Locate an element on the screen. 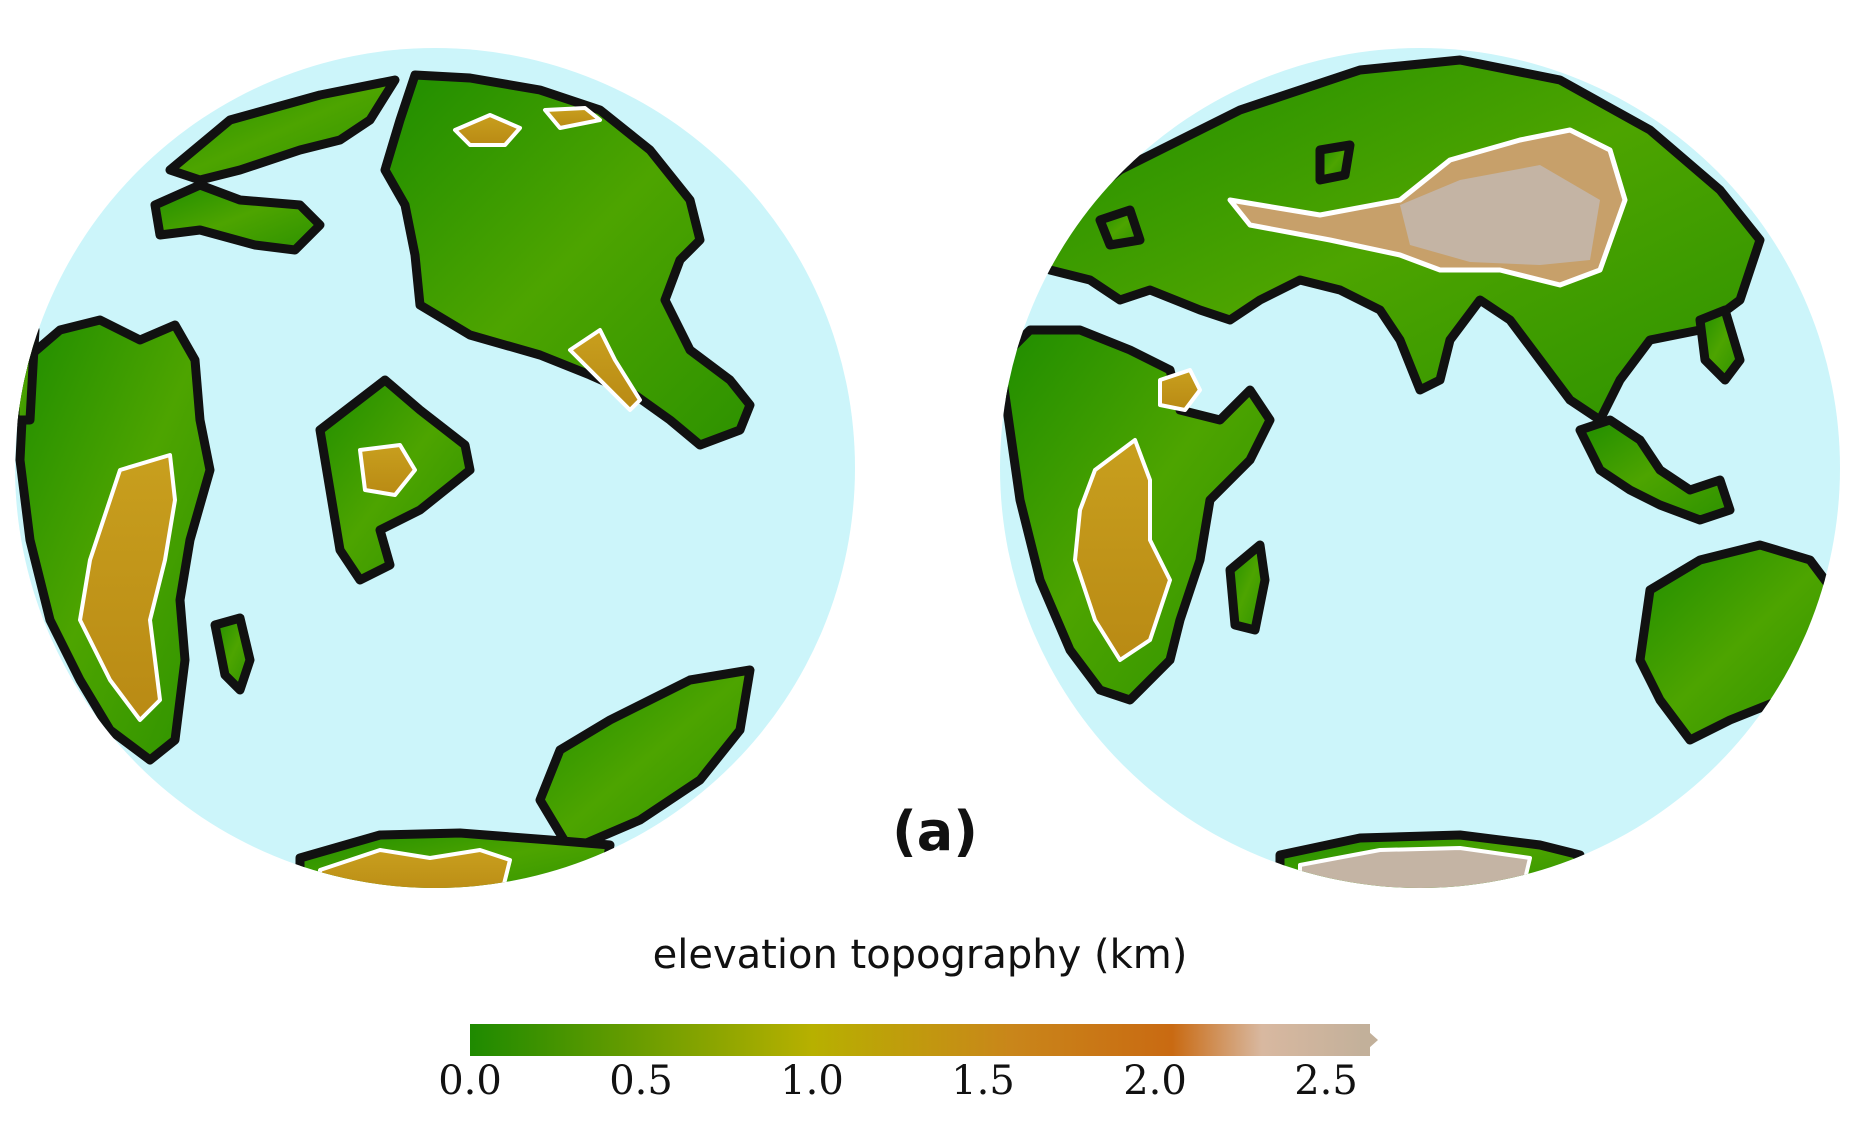 Image resolution: width=1854 pixels, height=1132 pixels. colorbar-tick: 2.5 is located at coordinates (1326, 1081).